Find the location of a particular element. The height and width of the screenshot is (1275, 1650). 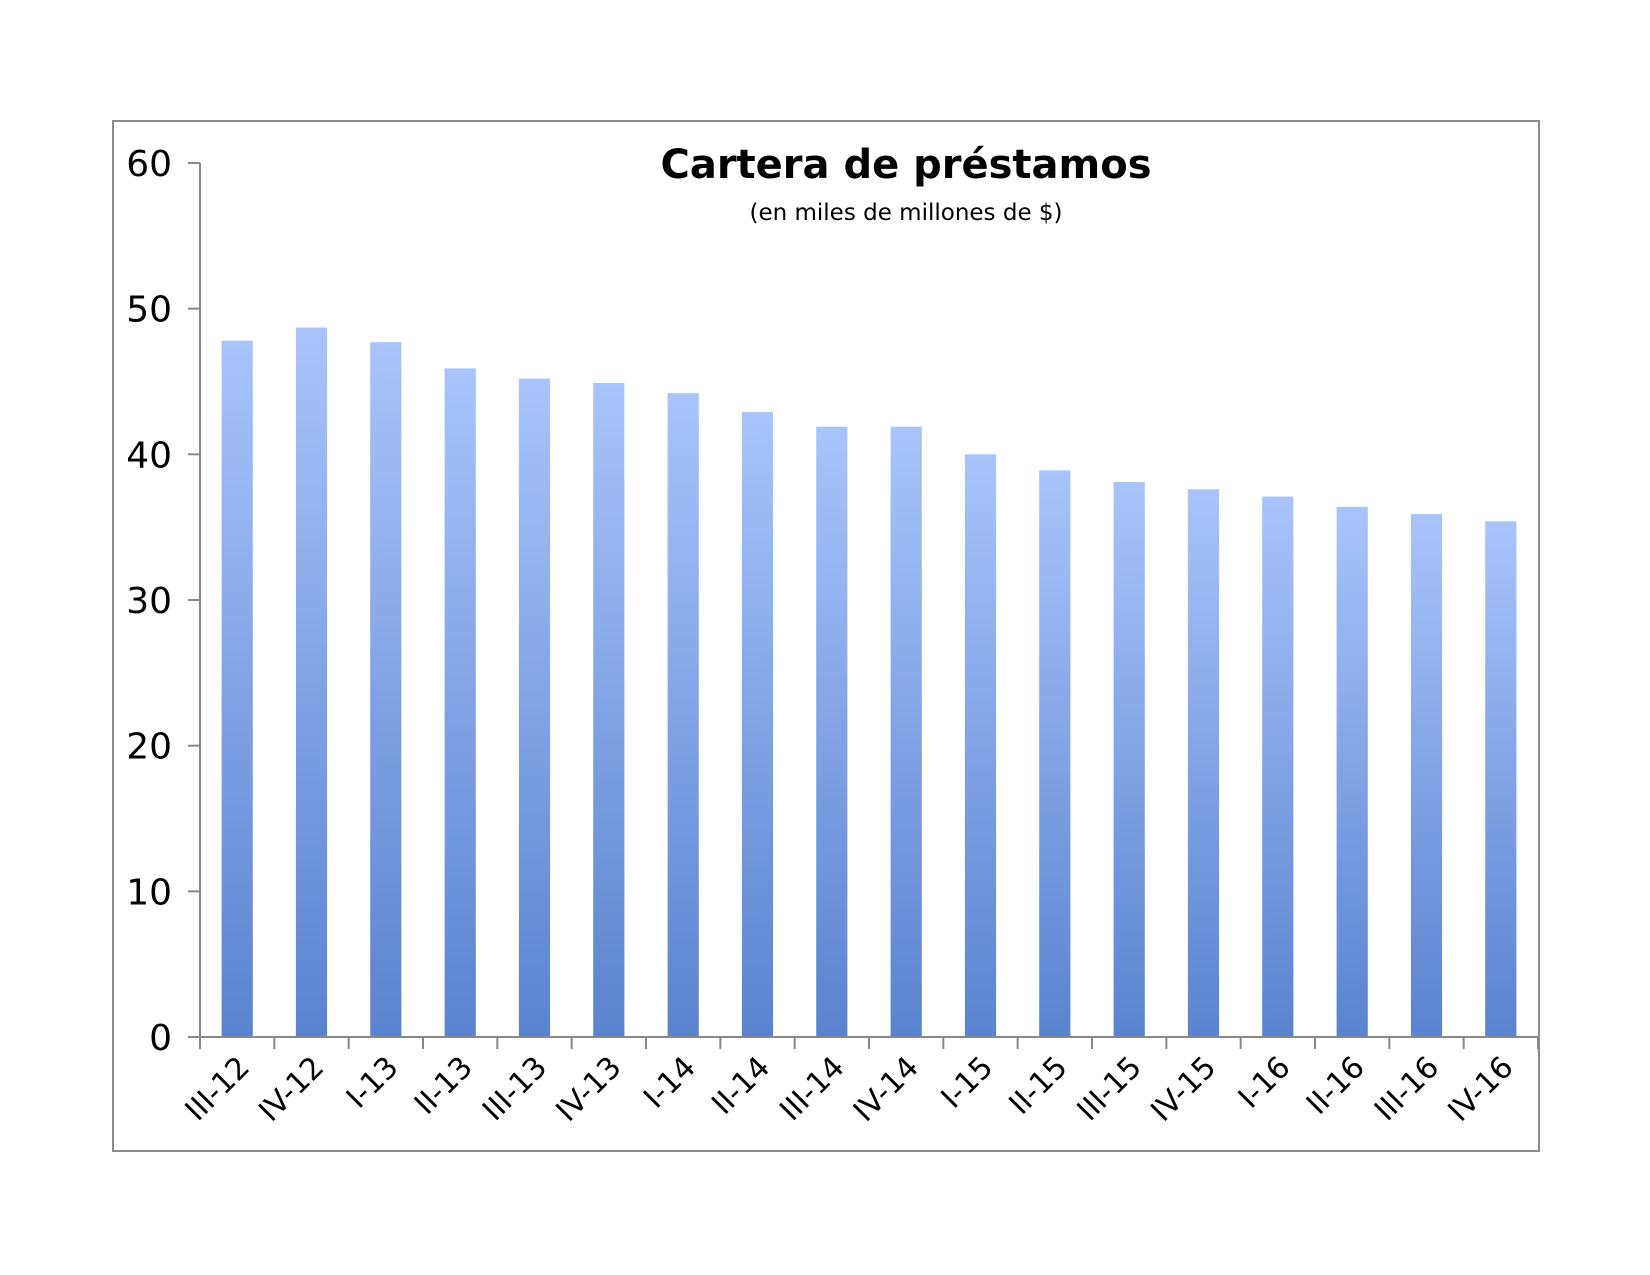

x-tick-label: III-16 is located at coordinates (1407, 1089).